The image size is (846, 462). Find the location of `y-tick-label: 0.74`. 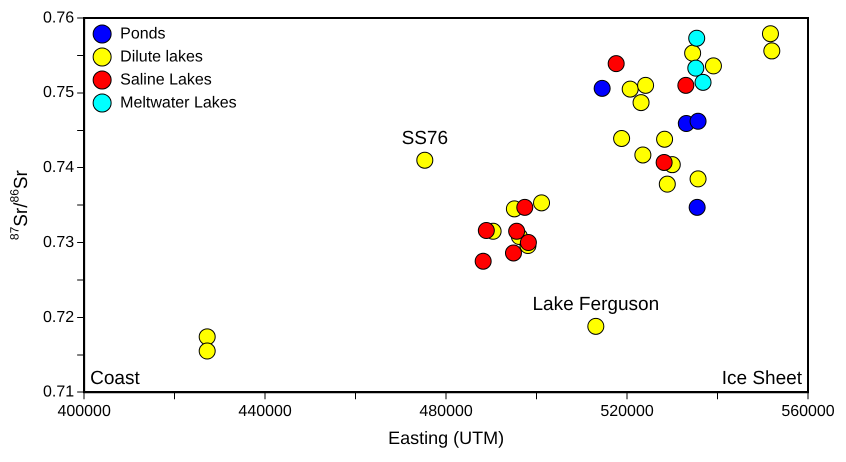

y-tick-label: 0.74 is located at coordinates (58, 167).